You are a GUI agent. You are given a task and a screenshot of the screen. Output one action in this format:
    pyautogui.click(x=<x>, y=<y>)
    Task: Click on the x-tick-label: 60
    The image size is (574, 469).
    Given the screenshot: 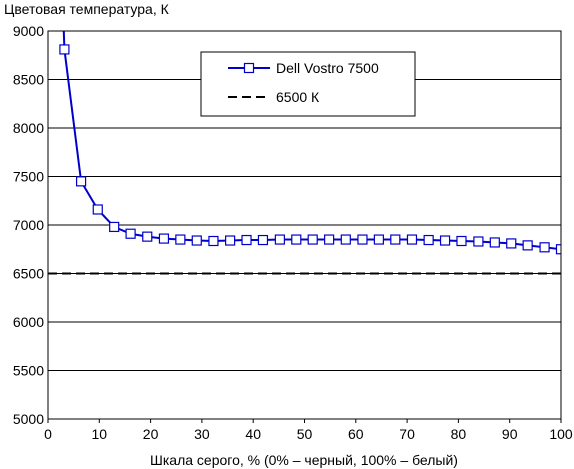 What is the action you would take?
    pyautogui.click(x=356, y=434)
    